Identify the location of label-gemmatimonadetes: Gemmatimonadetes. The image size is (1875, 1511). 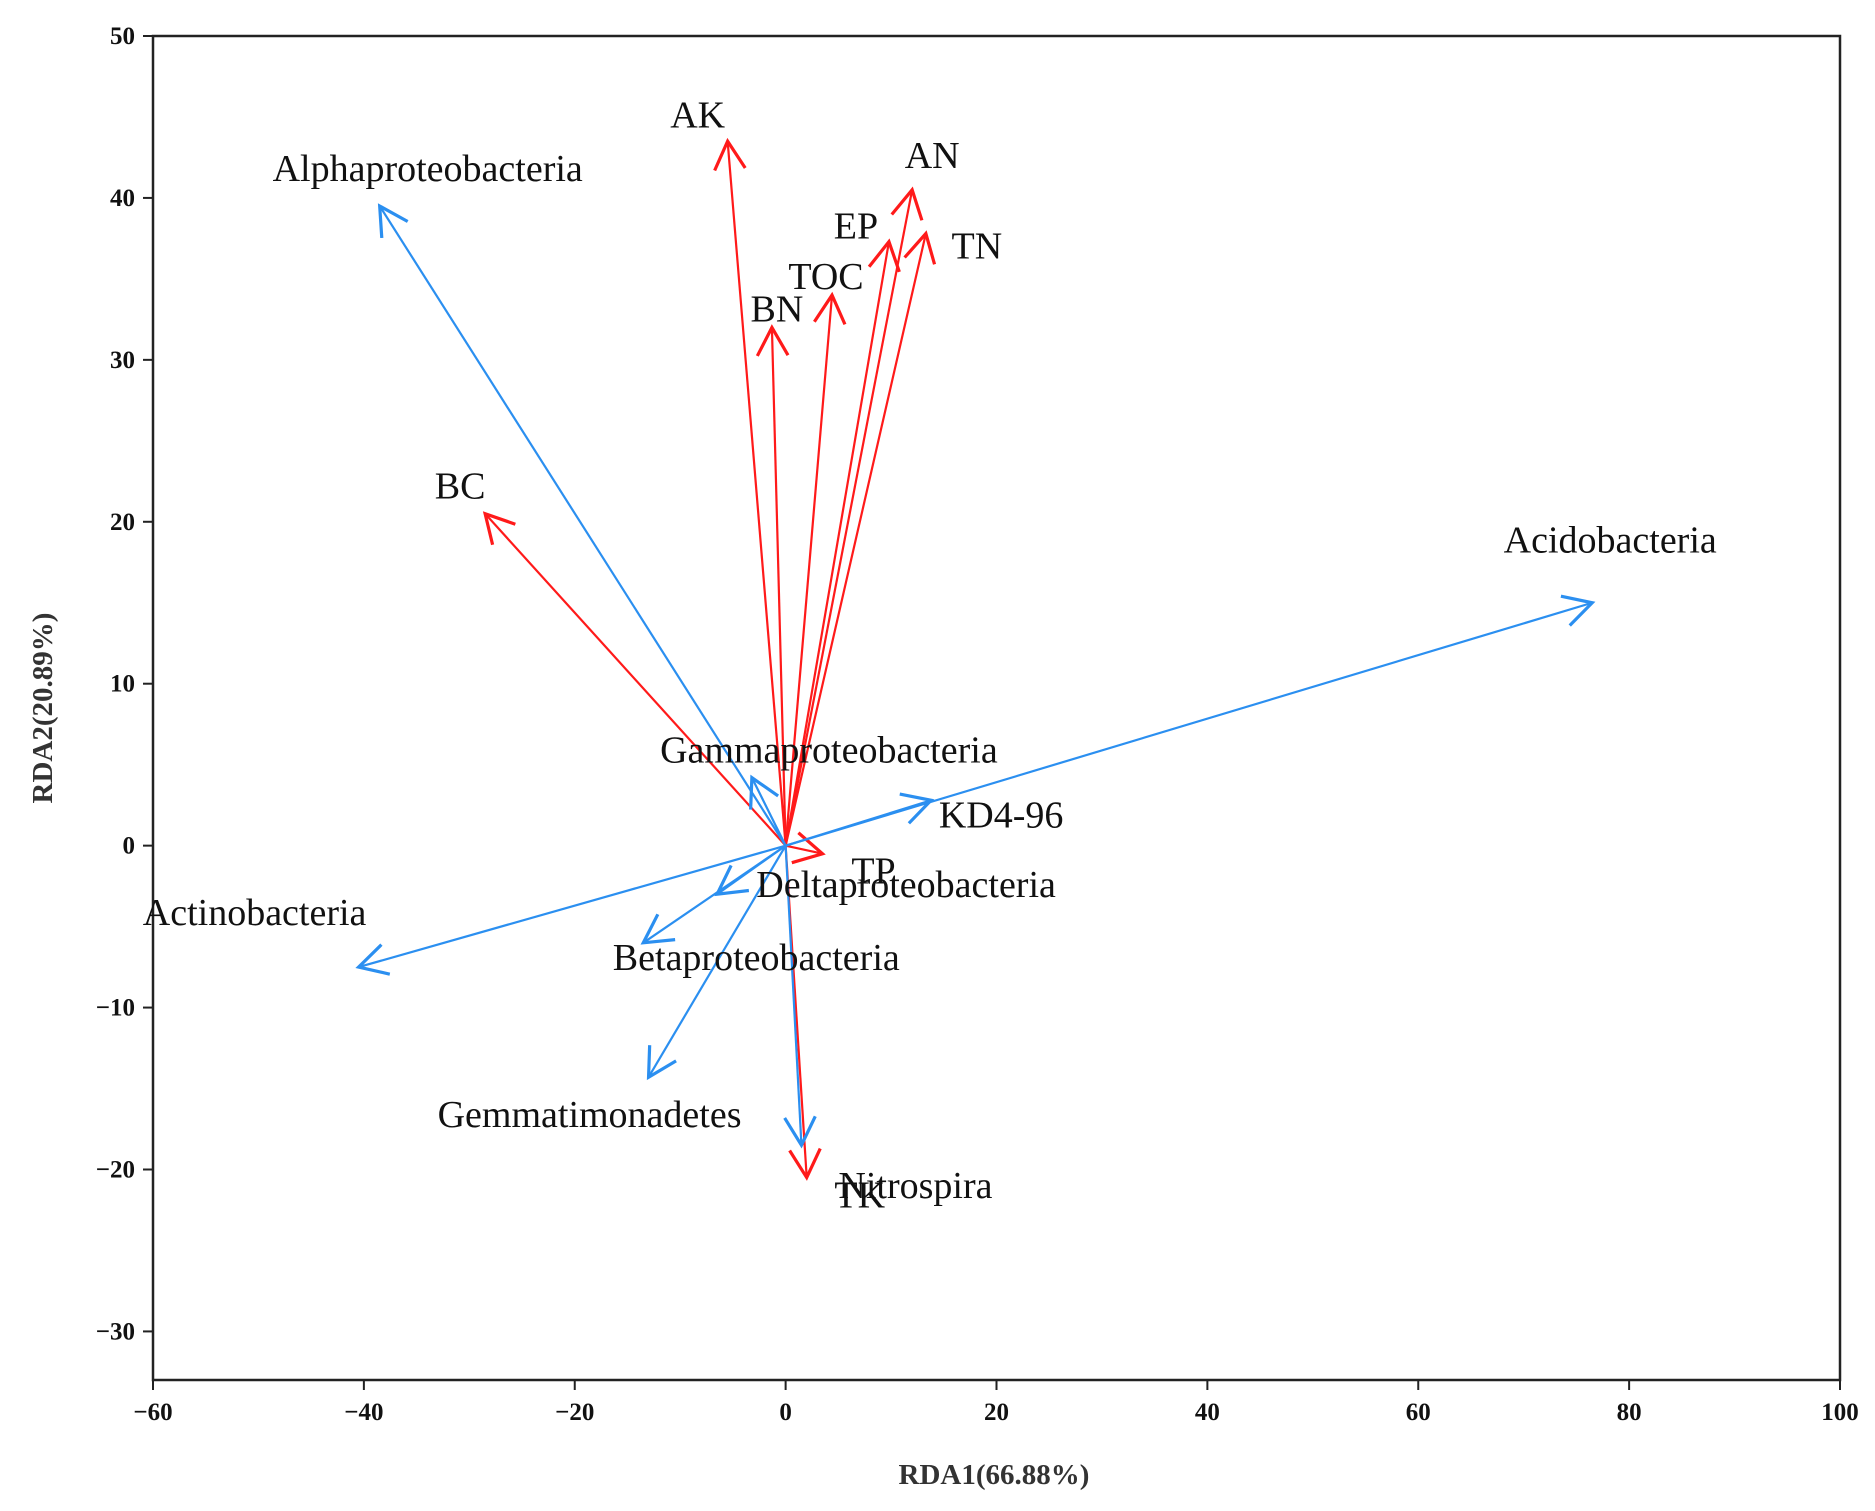
(590, 1115).